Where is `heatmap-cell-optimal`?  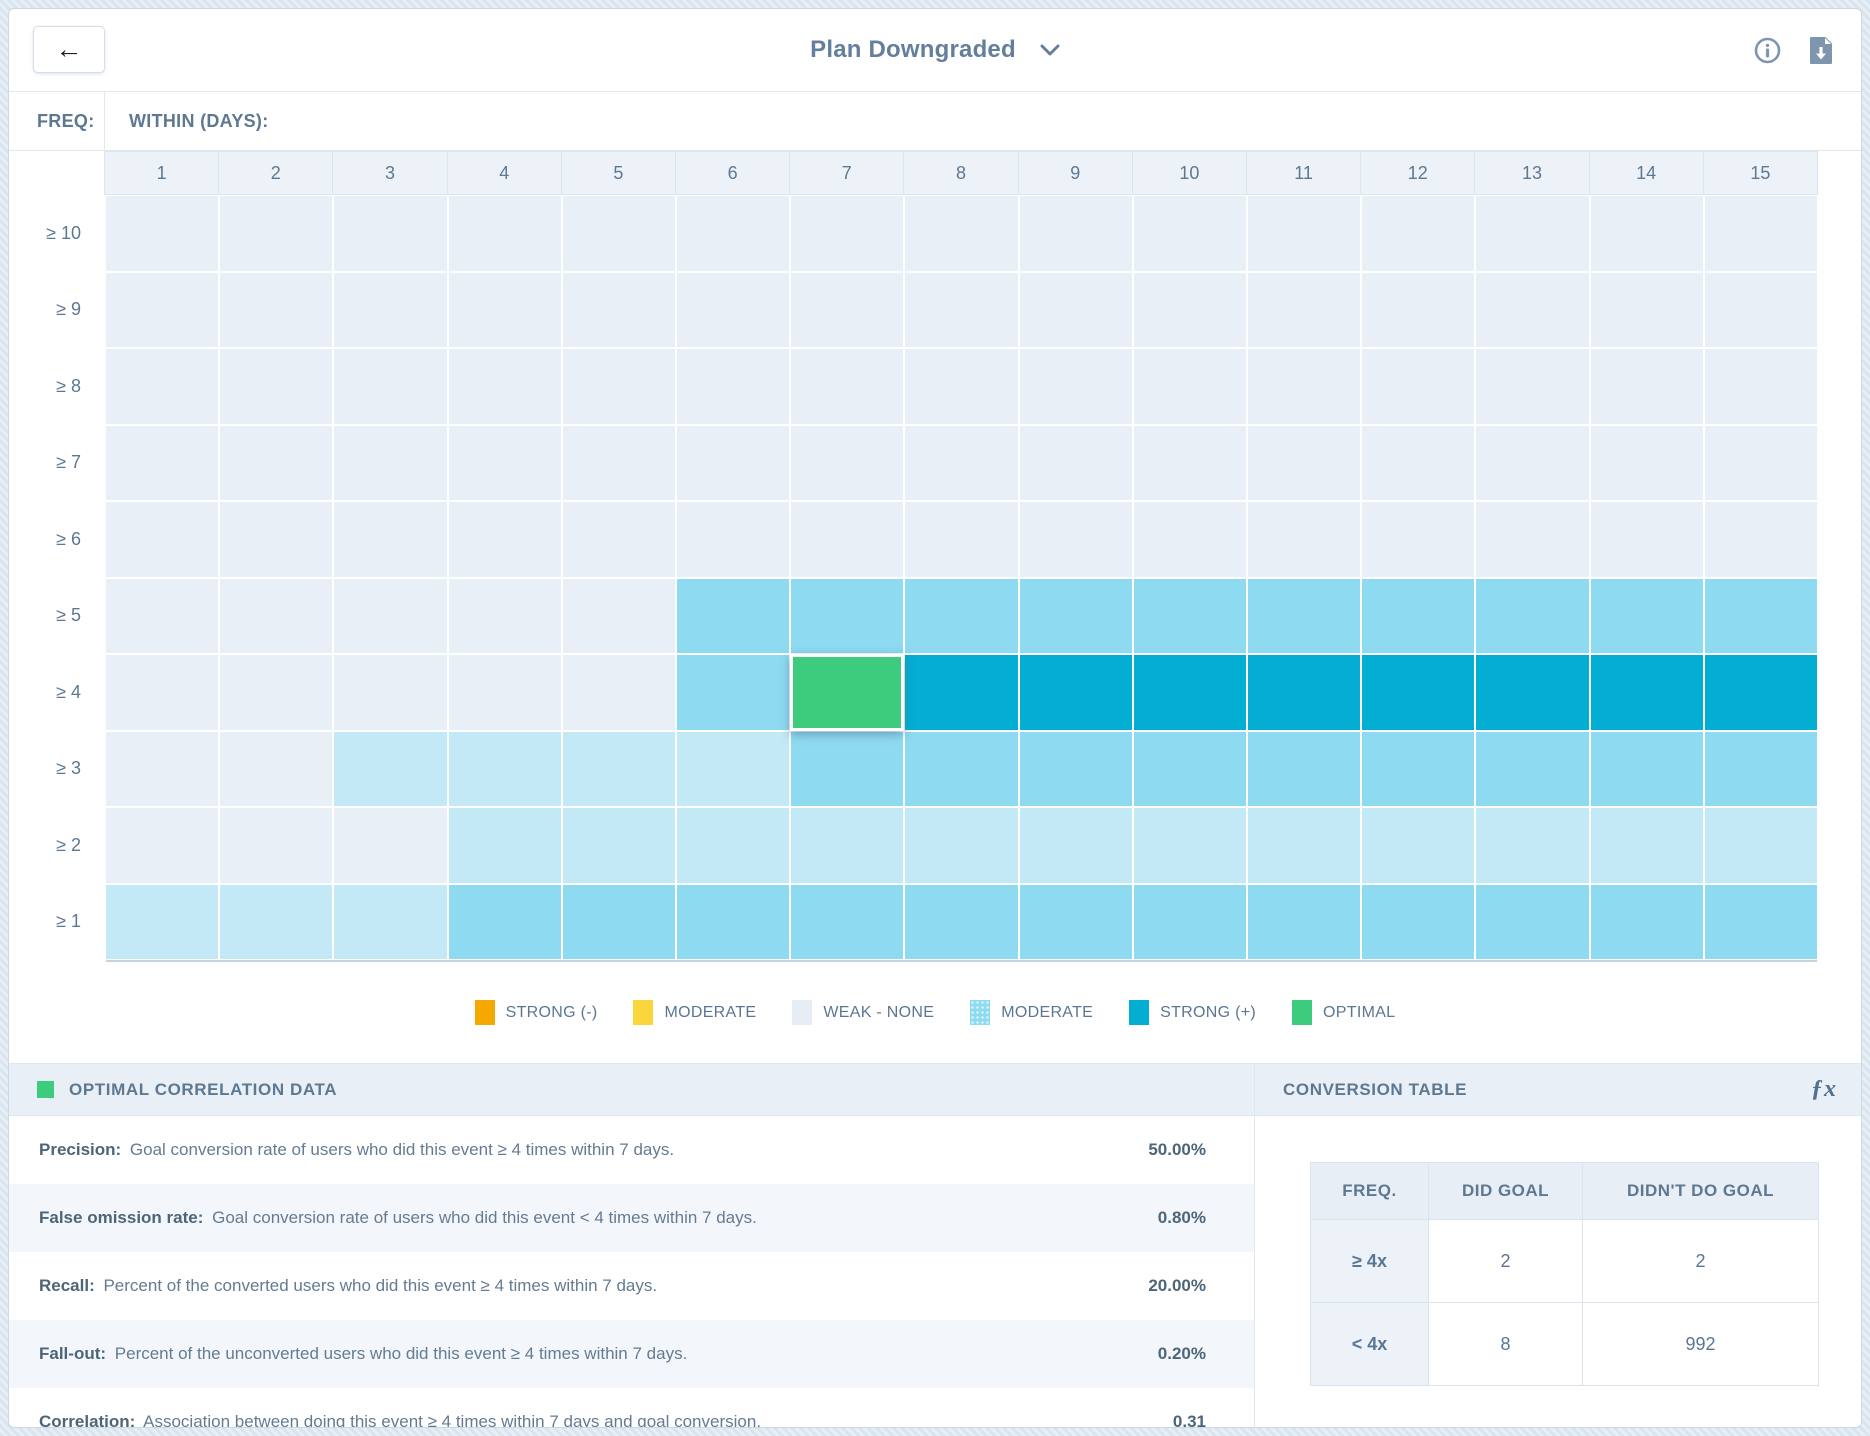
heatmap-cell-optimal is located at coordinates (847, 692).